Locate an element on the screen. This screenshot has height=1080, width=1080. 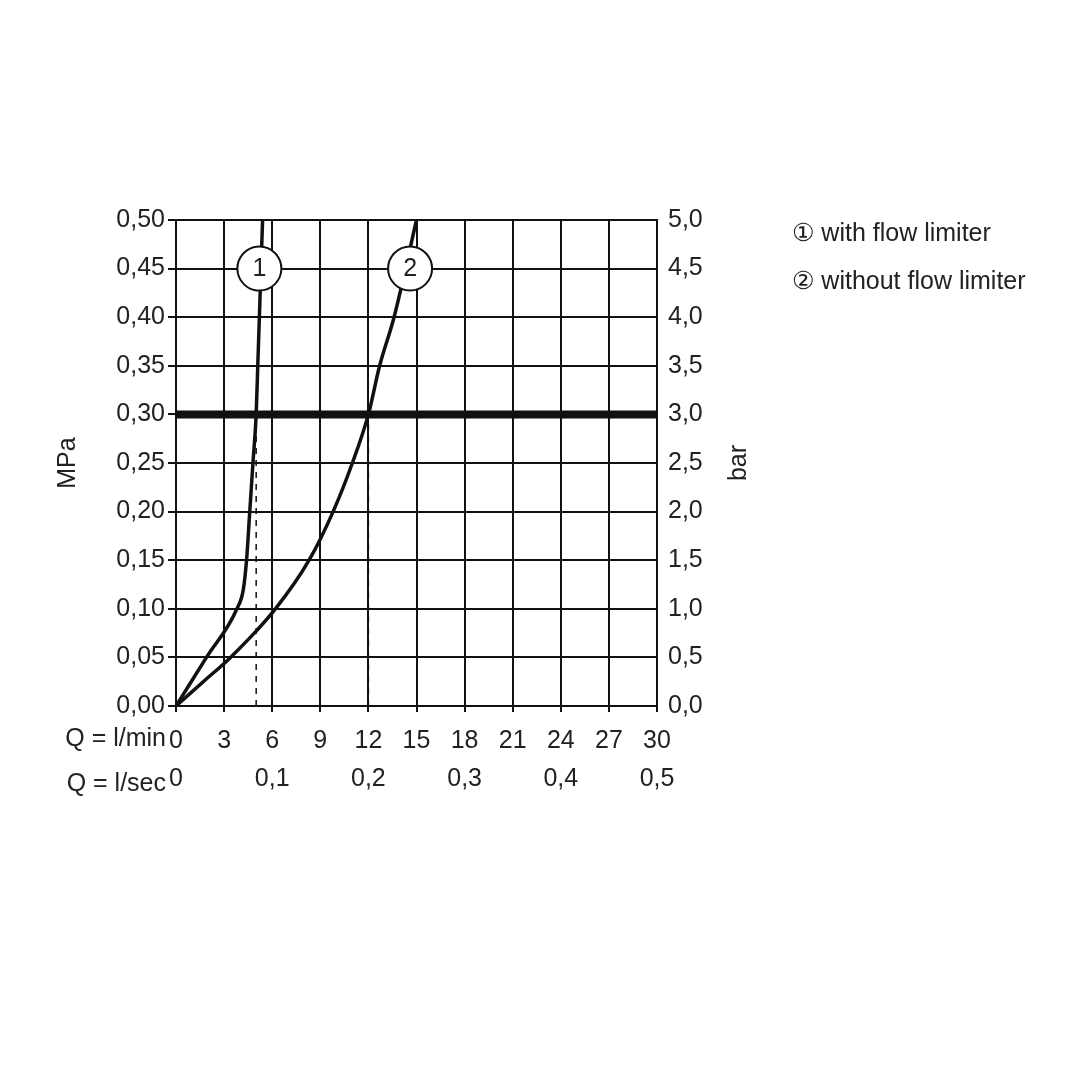
y2-tick-label: 5,0 is located at coordinates (685, 217).